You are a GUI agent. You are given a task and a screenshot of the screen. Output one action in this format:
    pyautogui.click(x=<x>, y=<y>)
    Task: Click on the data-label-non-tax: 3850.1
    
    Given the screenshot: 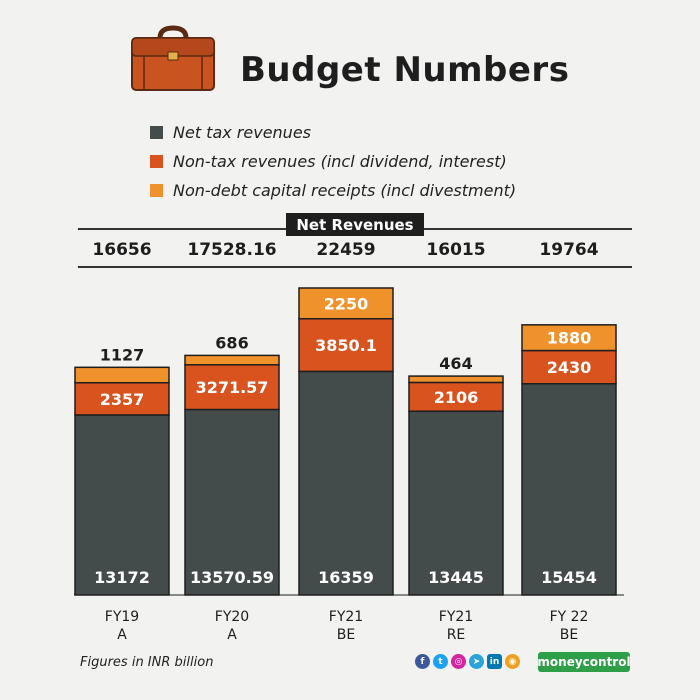 What is the action you would take?
    pyautogui.click(x=346, y=345)
    